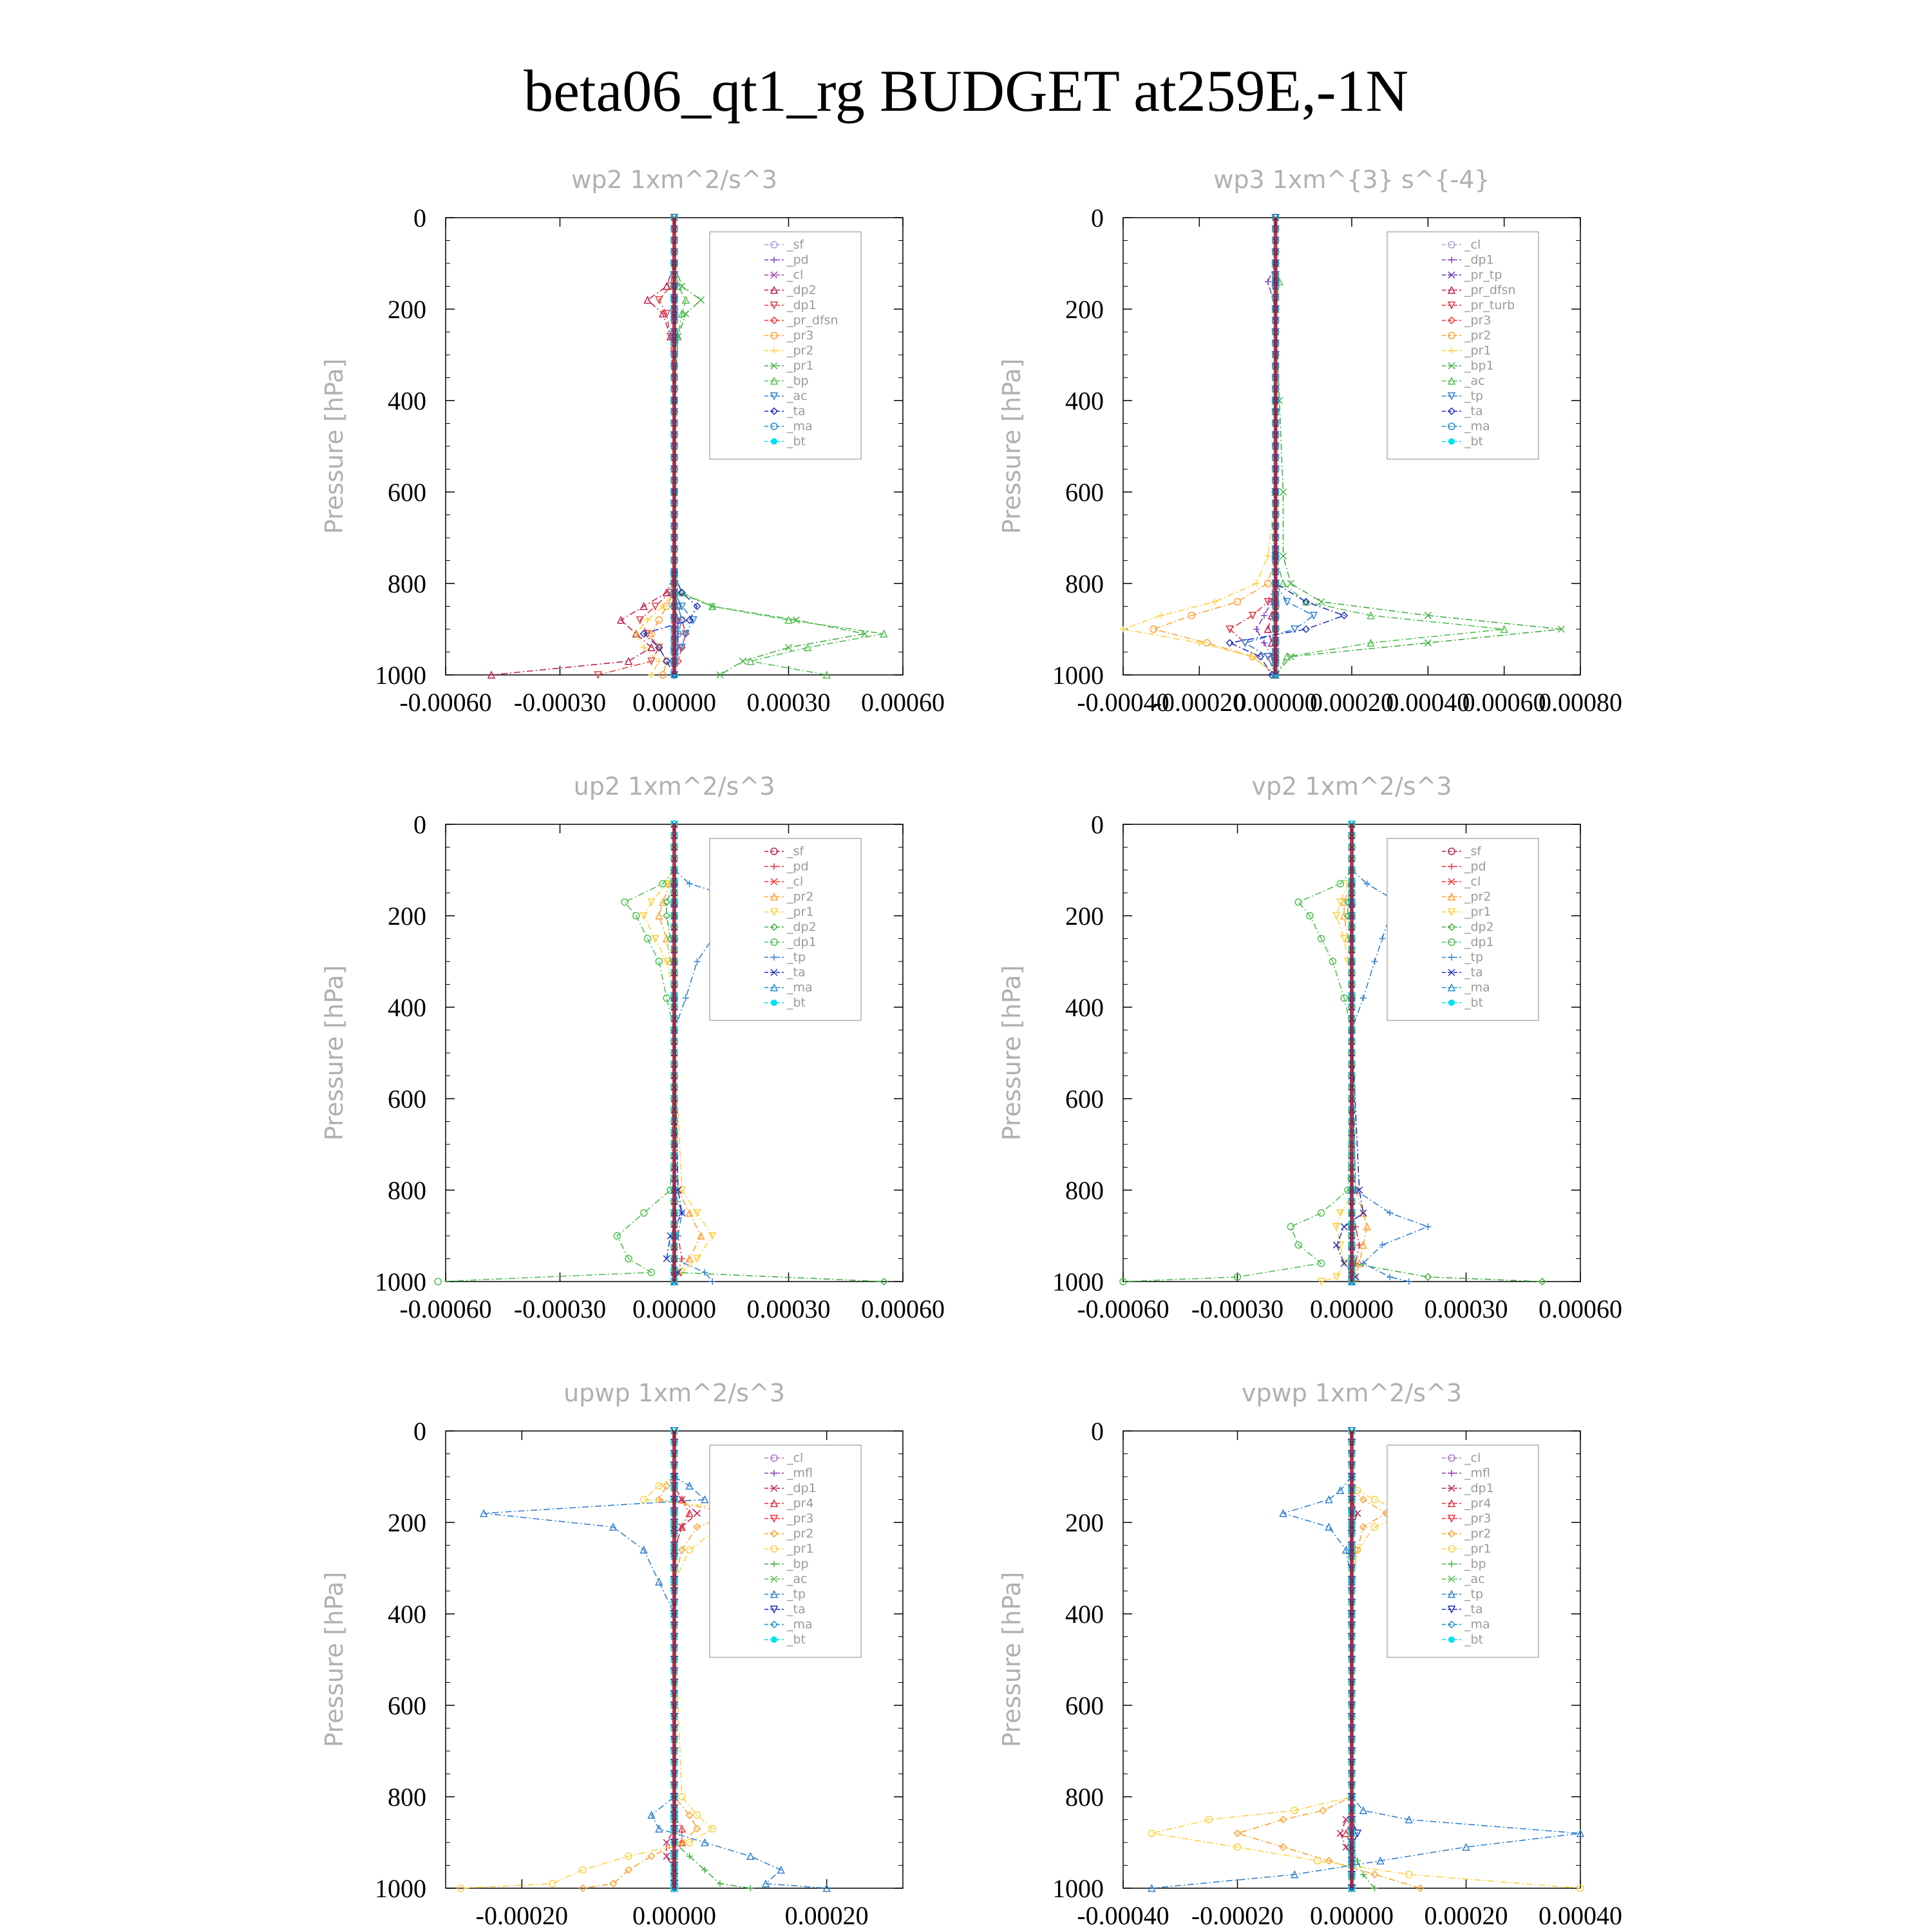 The width and height of the screenshot is (1932, 1932). I want to click on legend-label: _cl, so click(1473, 245).